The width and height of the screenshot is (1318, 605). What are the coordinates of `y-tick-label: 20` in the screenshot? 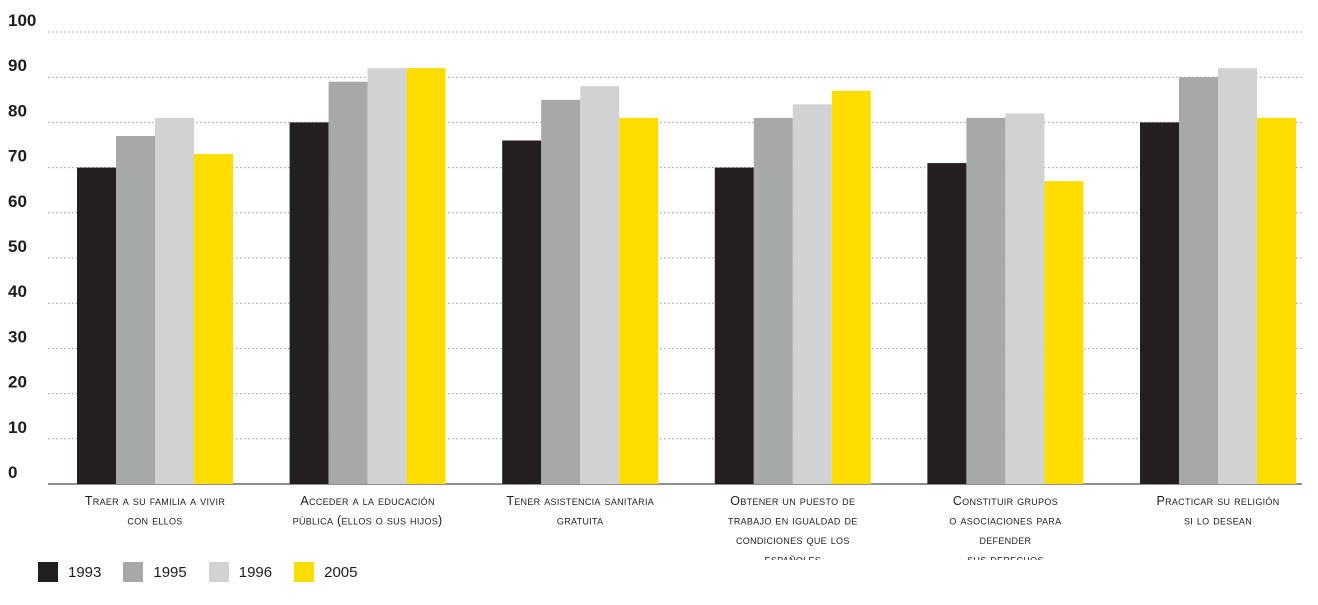 It's located at (17, 382).